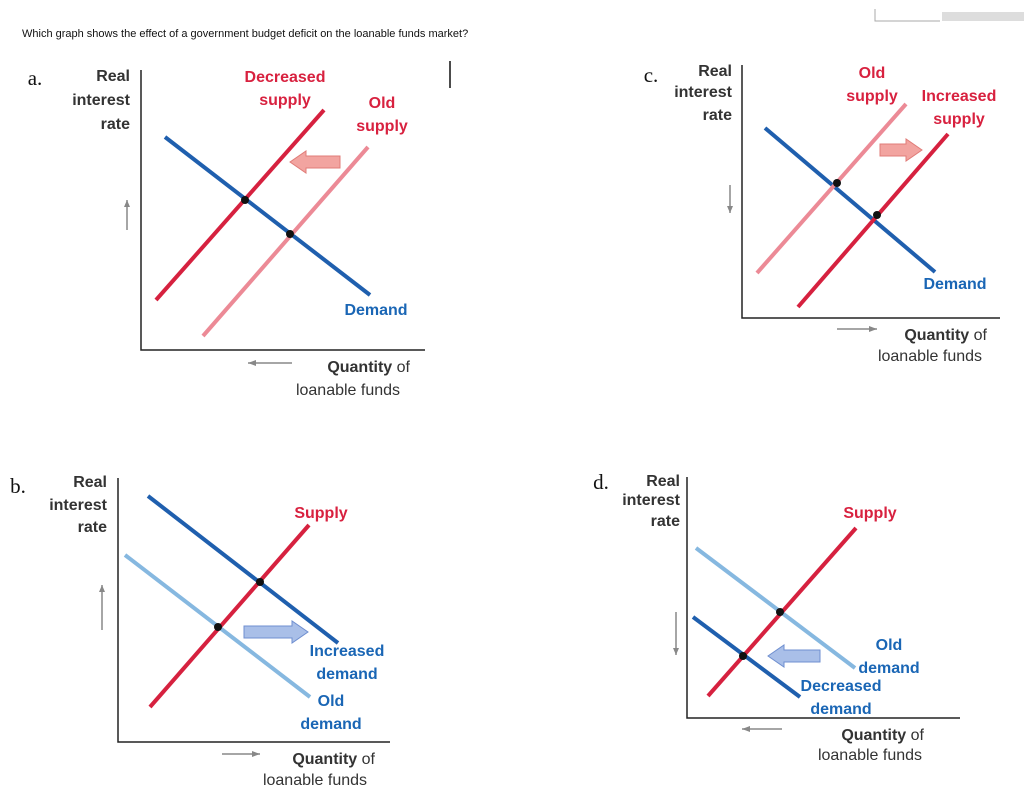 The width and height of the screenshot is (1024, 807). What do you see at coordinates (907, 15) in the screenshot?
I see `input-box` at bounding box center [907, 15].